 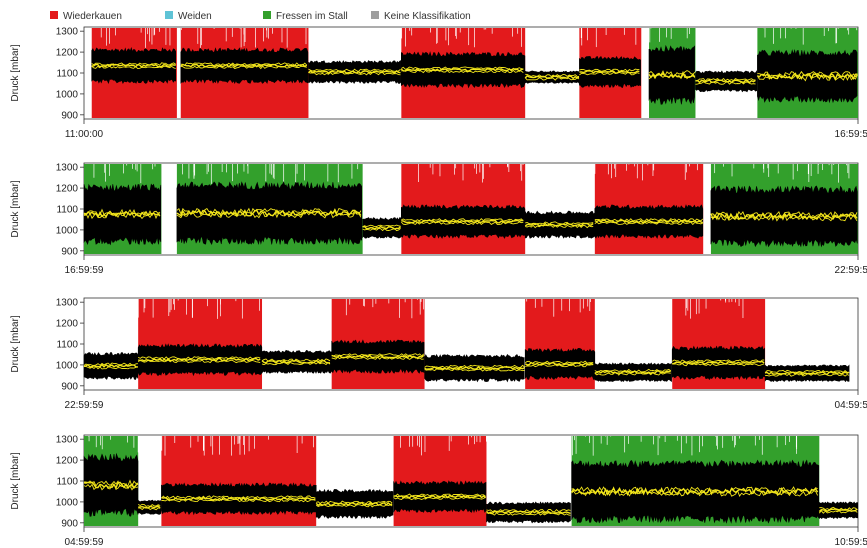 What do you see at coordinates (851, 270) in the screenshot?
I see `x-end-label: 22:59:59` at bounding box center [851, 270].